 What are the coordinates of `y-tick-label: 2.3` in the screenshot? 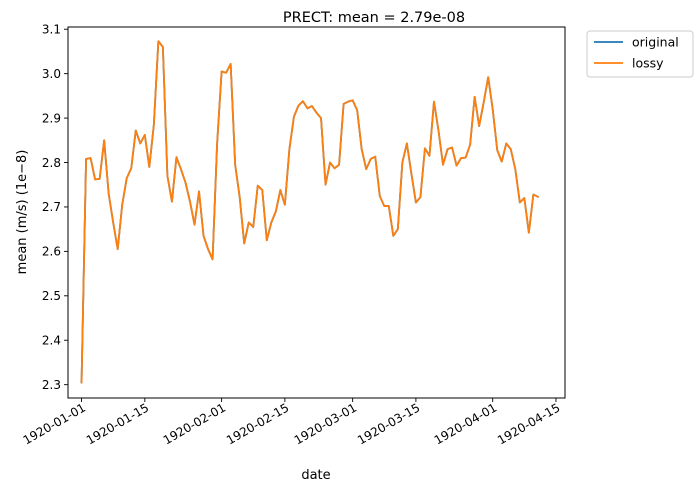 It's located at (51, 385).